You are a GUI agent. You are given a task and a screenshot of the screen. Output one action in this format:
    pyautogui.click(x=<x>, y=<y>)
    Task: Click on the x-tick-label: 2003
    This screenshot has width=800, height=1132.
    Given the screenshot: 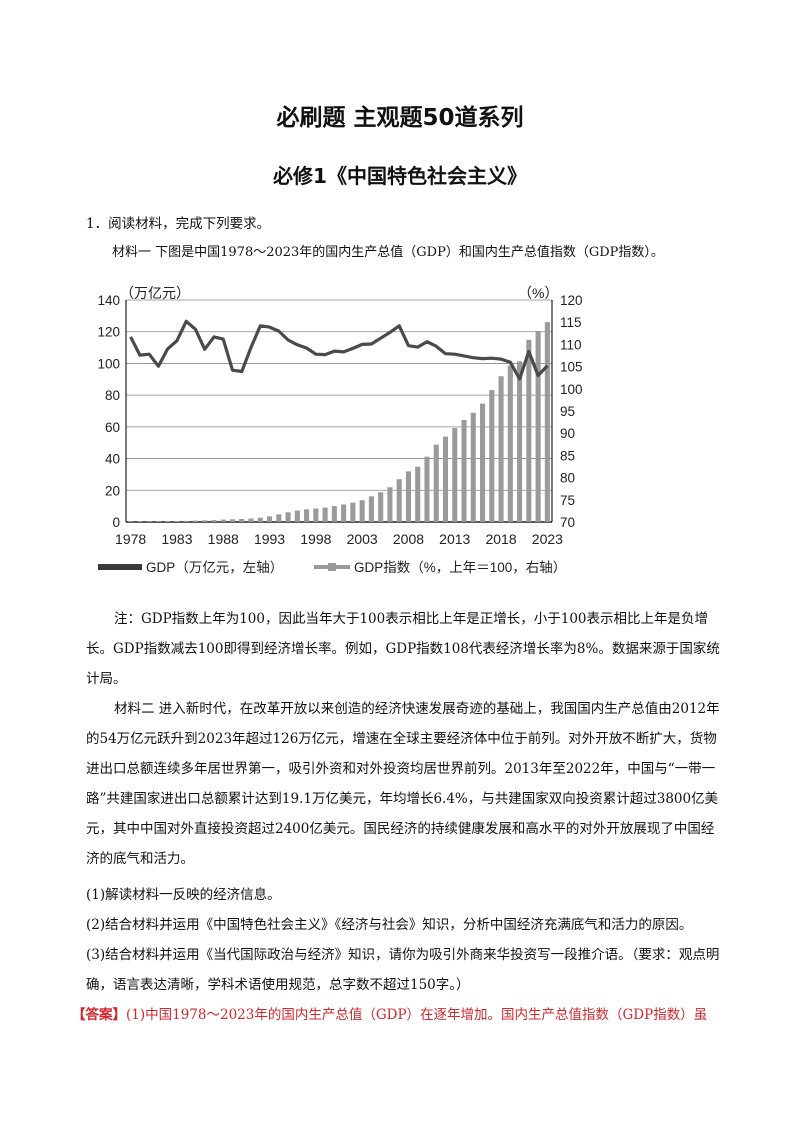 What is the action you would take?
    pyautogui.click(x=362, y=539)
    